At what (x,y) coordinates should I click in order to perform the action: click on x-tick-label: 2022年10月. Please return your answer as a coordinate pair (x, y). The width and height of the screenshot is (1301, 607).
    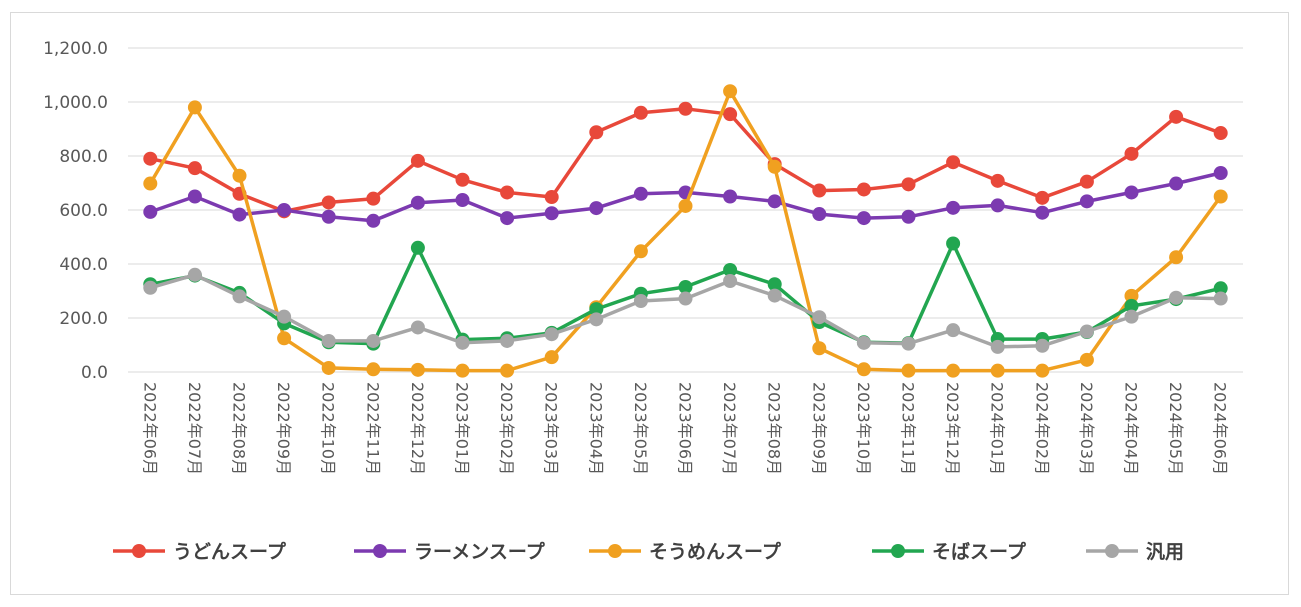
    Looking at the image, I should click on (328, 428).